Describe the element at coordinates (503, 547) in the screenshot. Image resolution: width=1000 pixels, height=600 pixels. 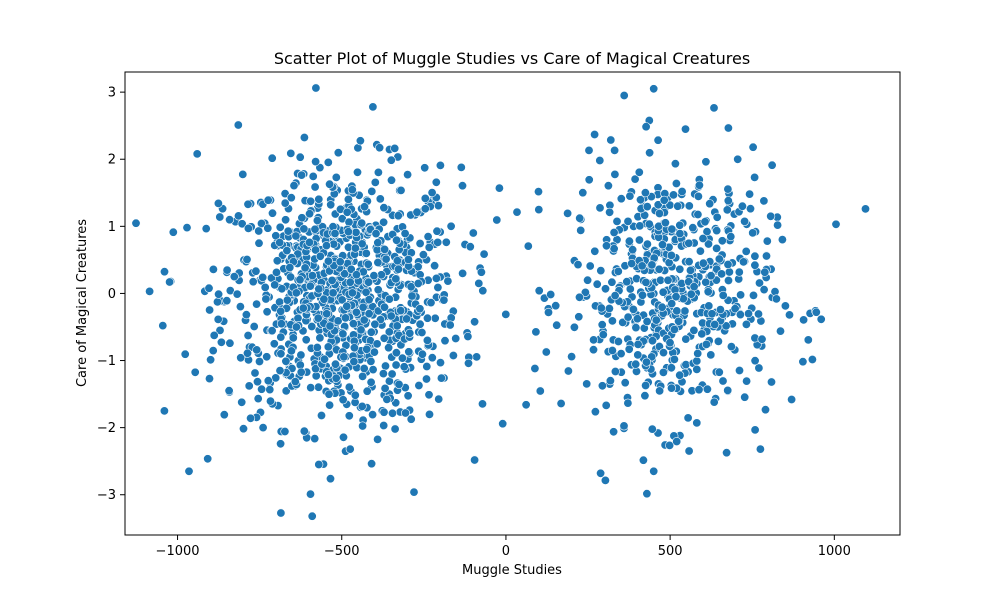
I see `x-axis-ticks: −1000 −500 0 500 1000` at that location.